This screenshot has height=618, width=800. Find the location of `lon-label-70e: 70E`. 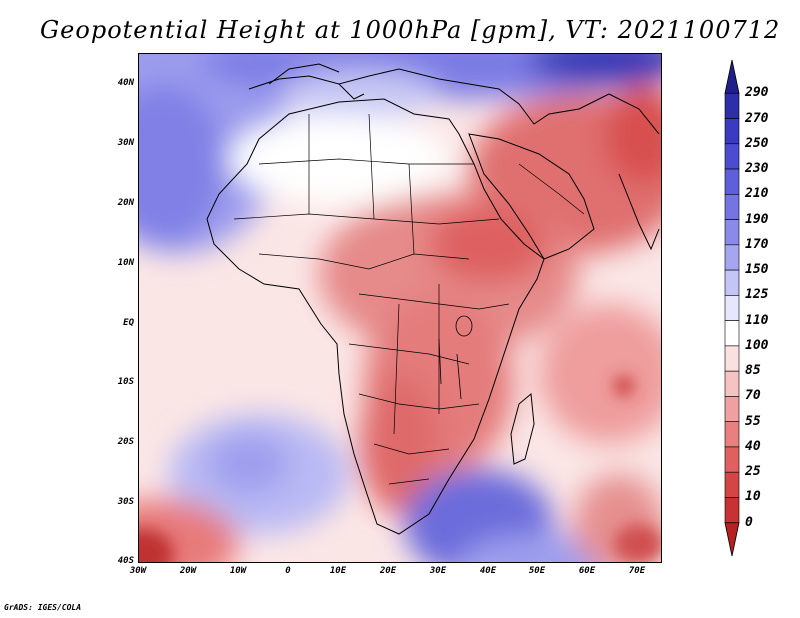

lon-label-70e: 70E is located at coordinates (637, 571).